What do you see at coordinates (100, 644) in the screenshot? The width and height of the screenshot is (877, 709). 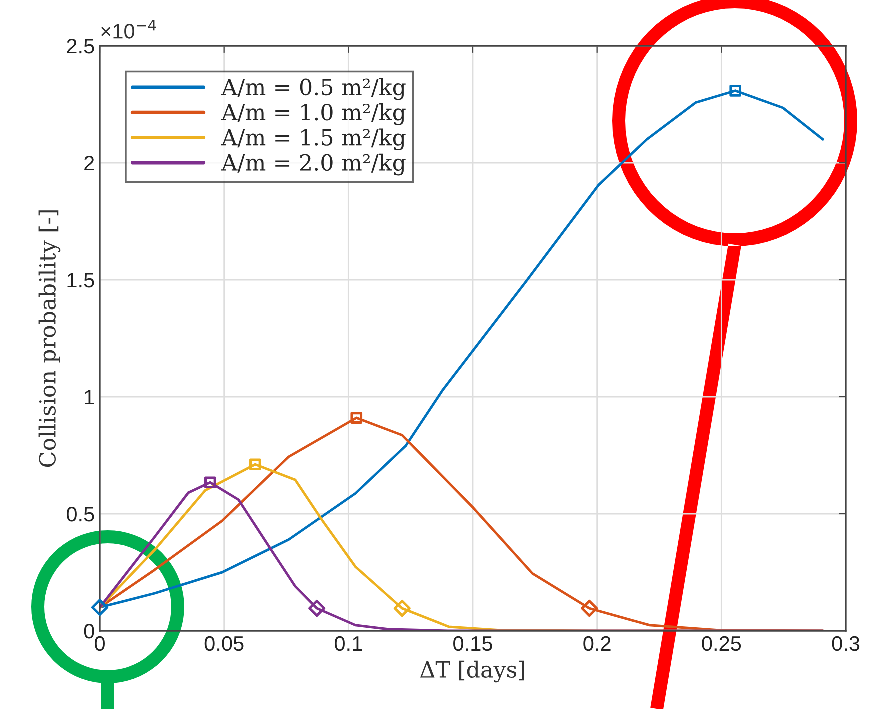 I see `x-tick-label: 0` at bounding box center [100, 644].